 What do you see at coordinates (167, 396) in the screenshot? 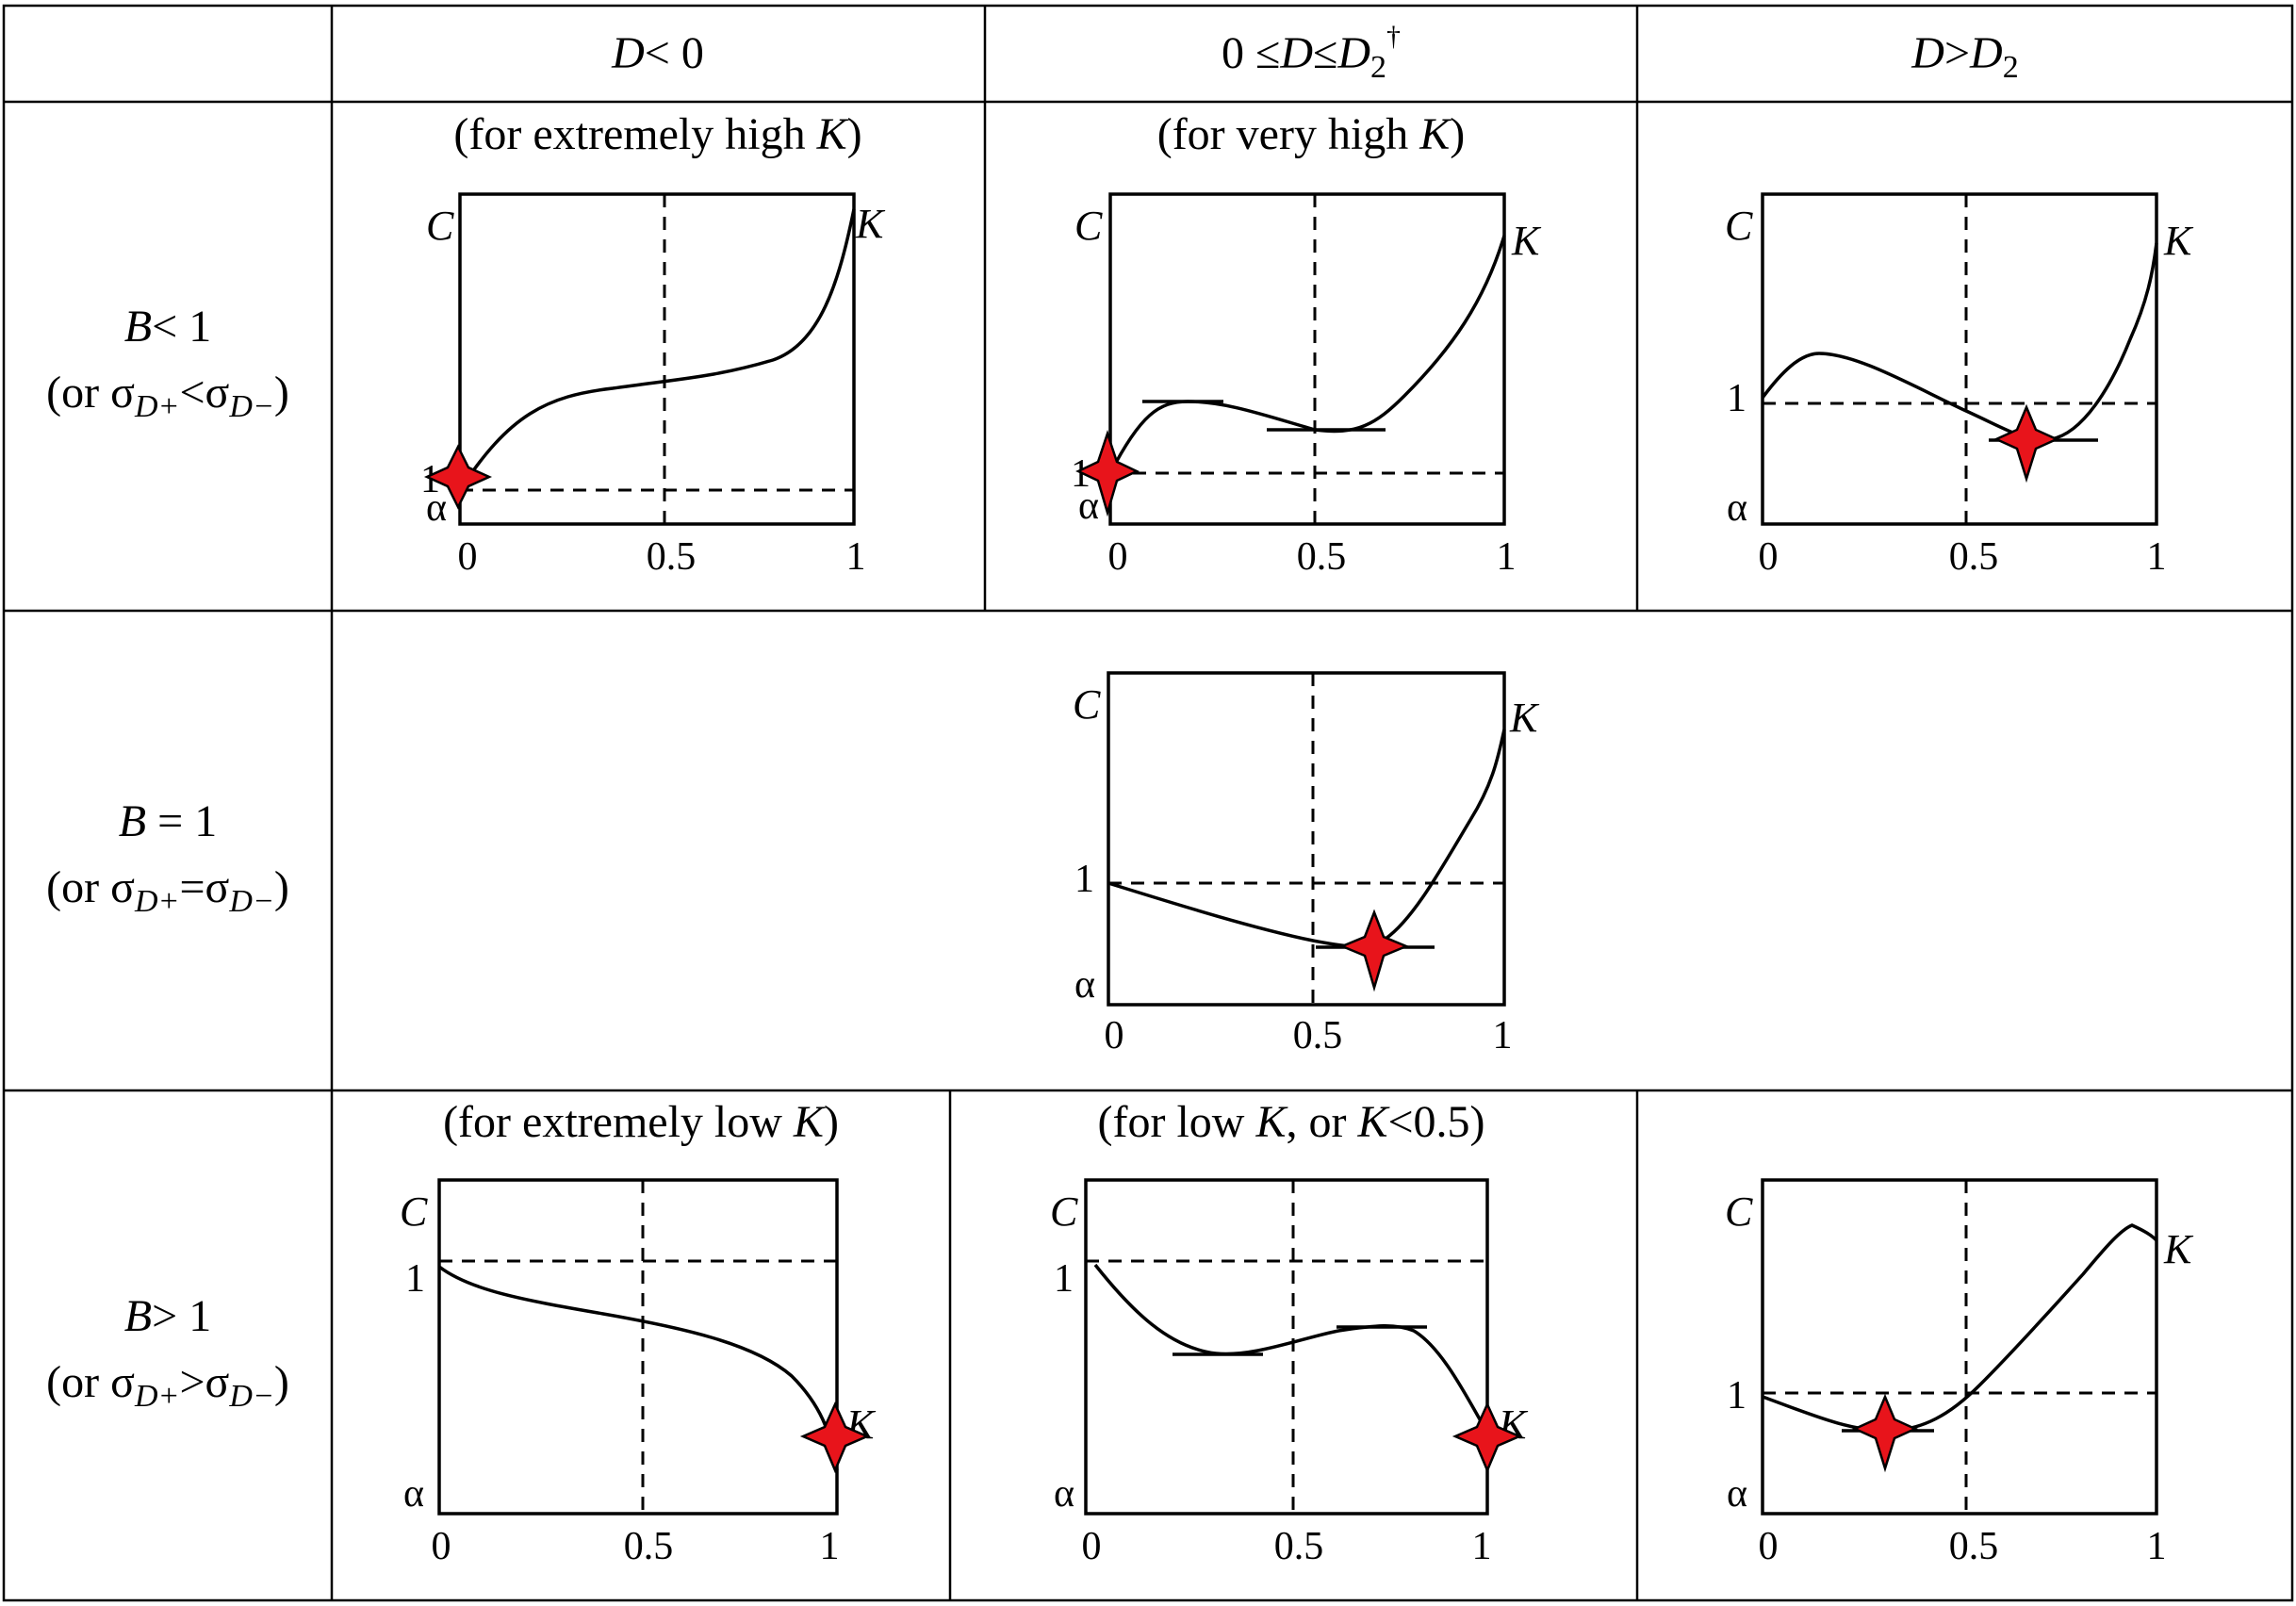
I see `svg-text: (or σD+<σD−)` at bounding box center [167, 396].